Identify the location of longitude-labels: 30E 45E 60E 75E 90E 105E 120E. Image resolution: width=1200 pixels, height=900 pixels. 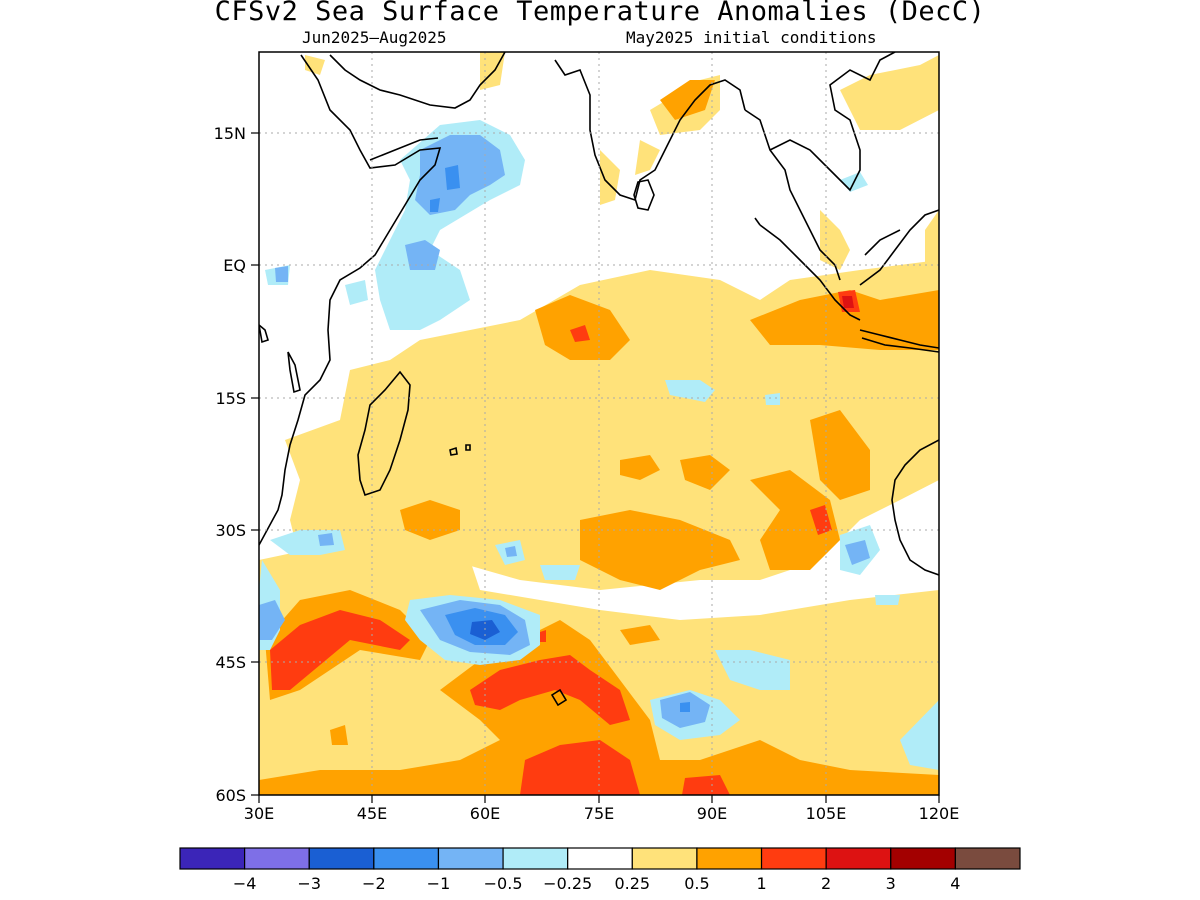
(602, 813).